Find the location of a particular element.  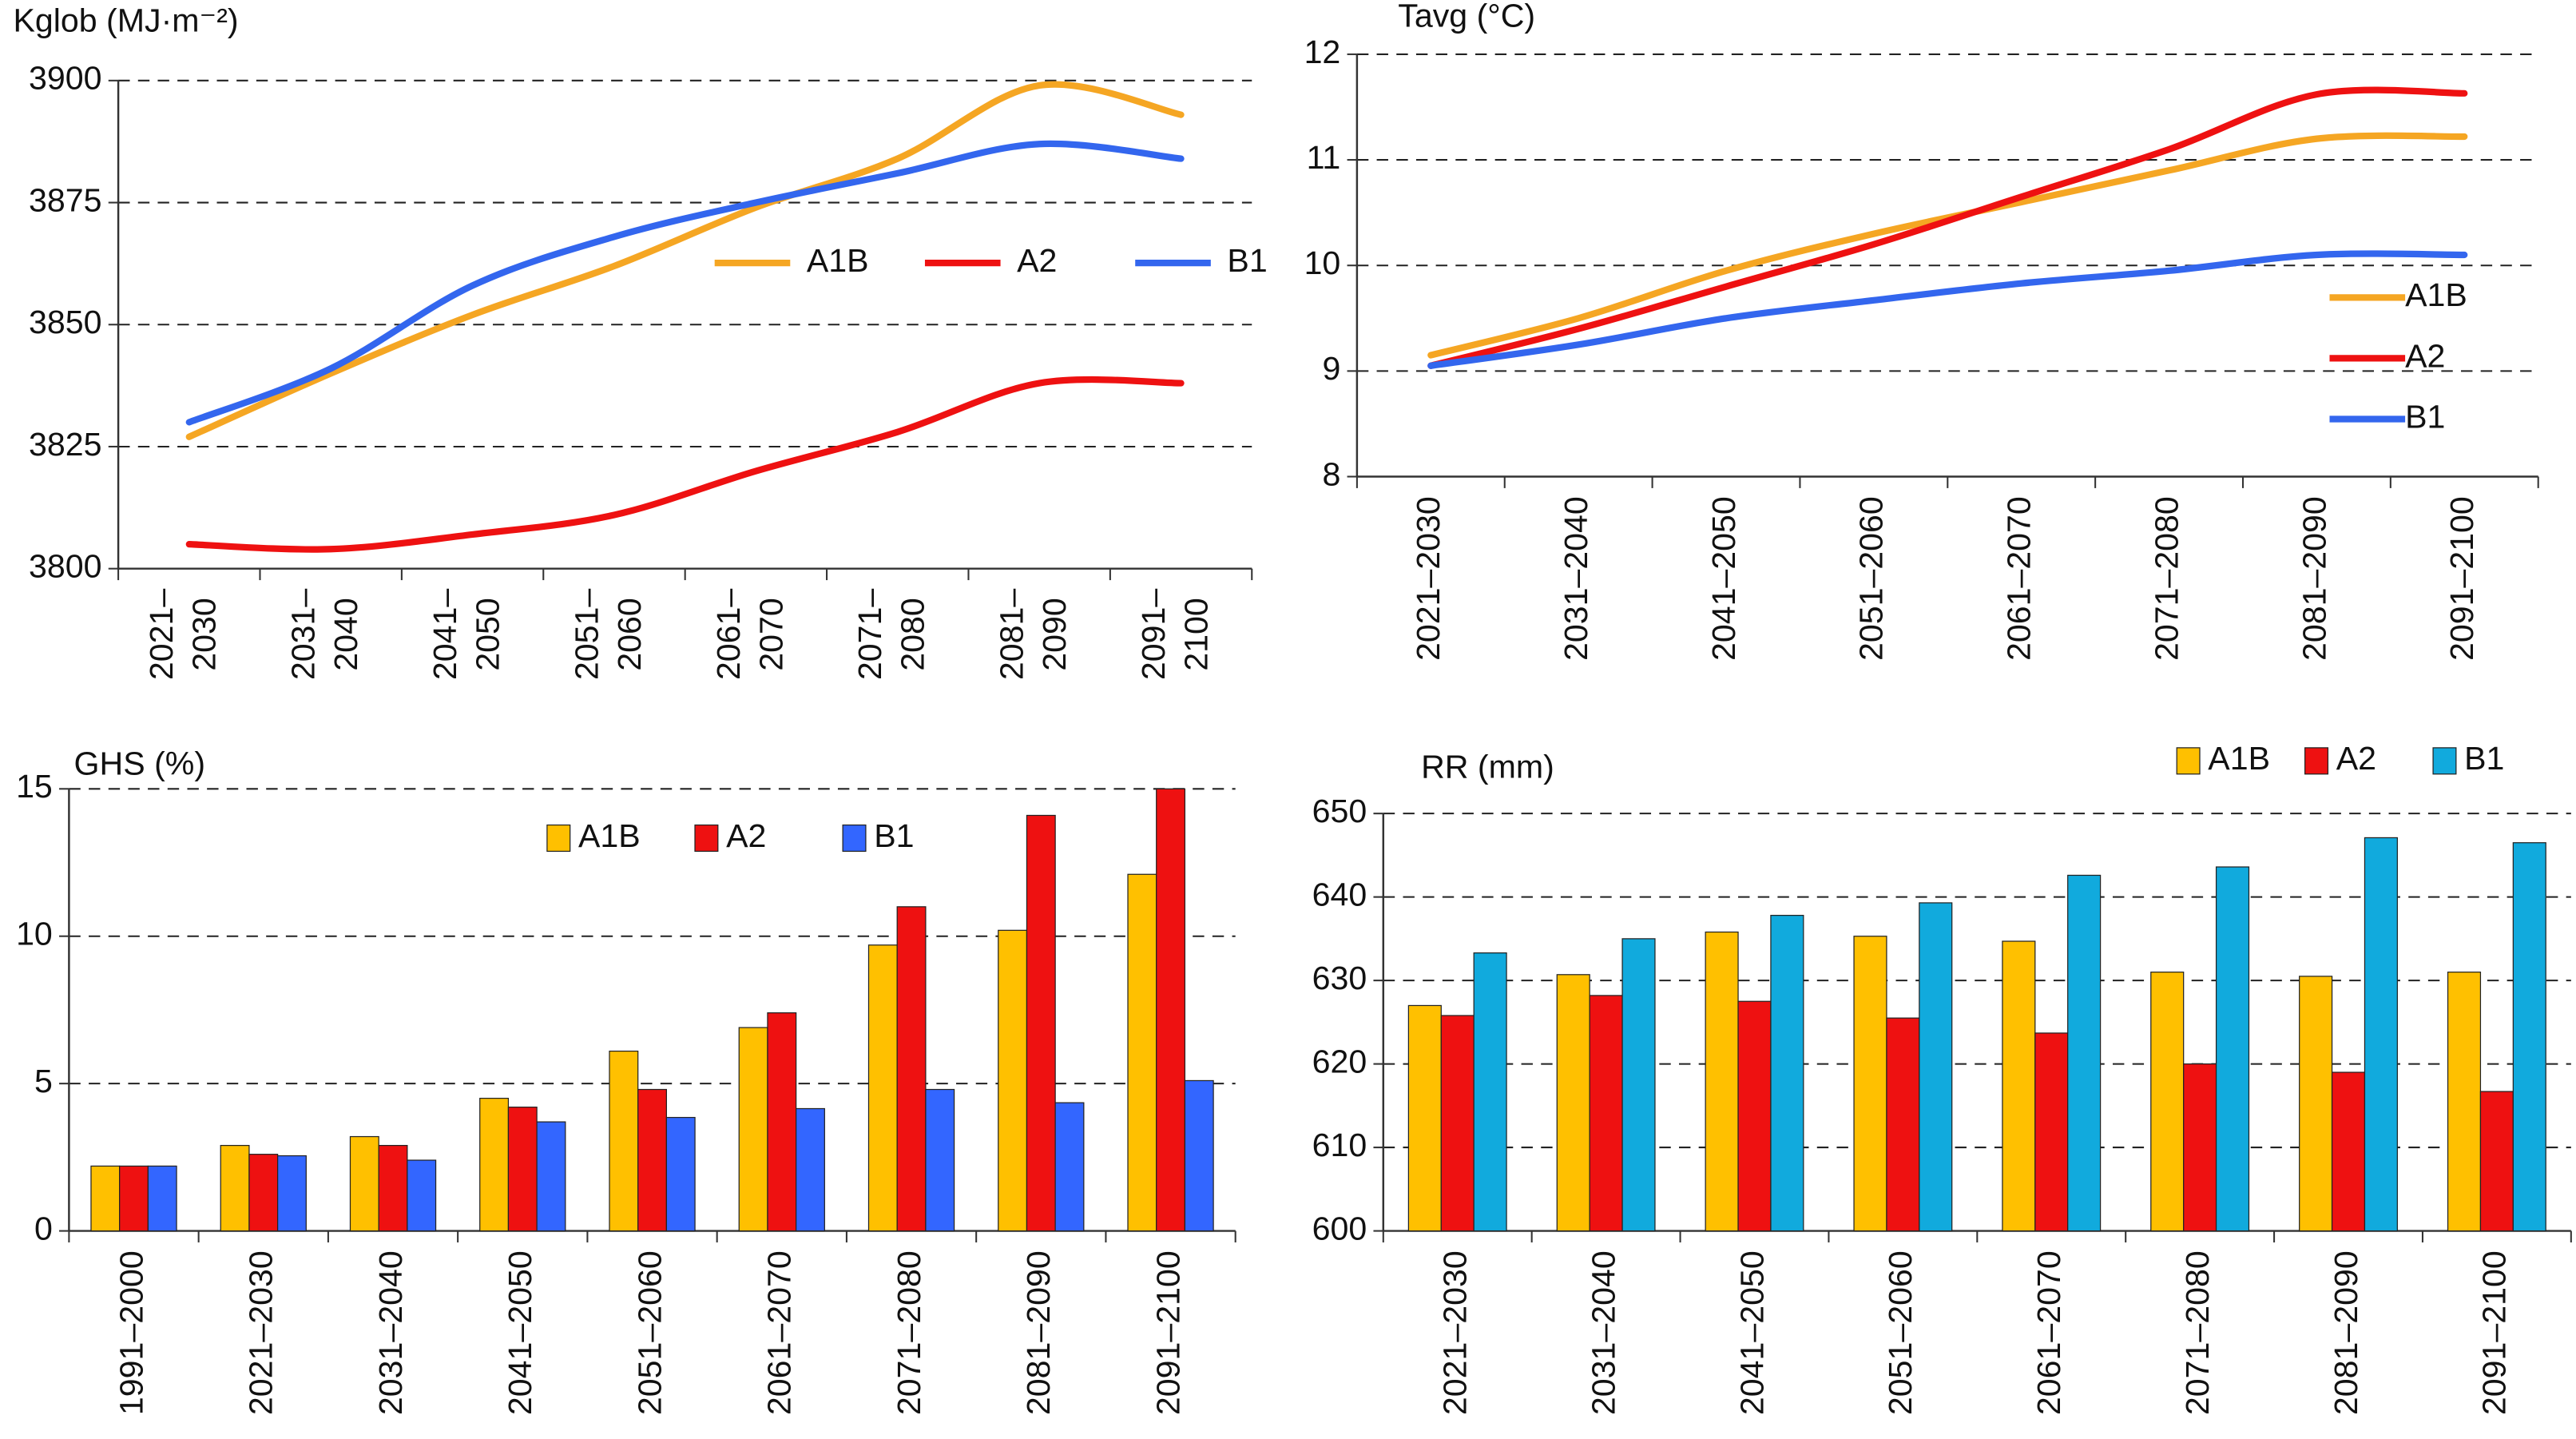

y-tick-label: 9 is located at coordinates (1331, 368).